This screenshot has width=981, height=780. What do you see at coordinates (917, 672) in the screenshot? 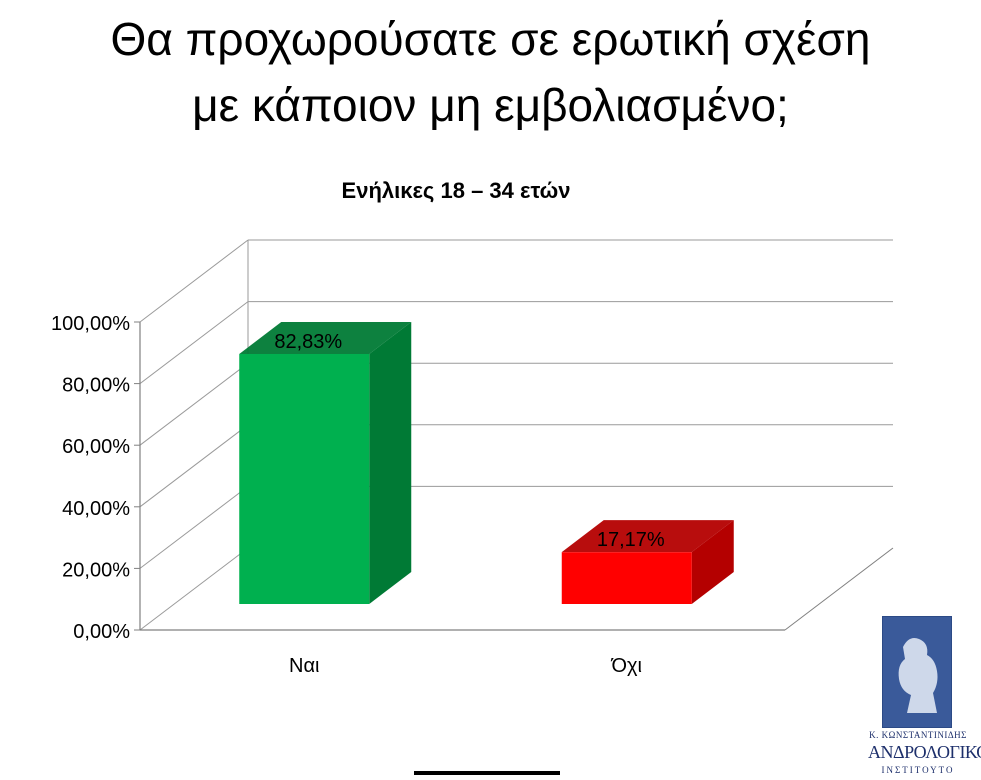
I see `thinker-statue-icon` at bounding box center [917, 672].